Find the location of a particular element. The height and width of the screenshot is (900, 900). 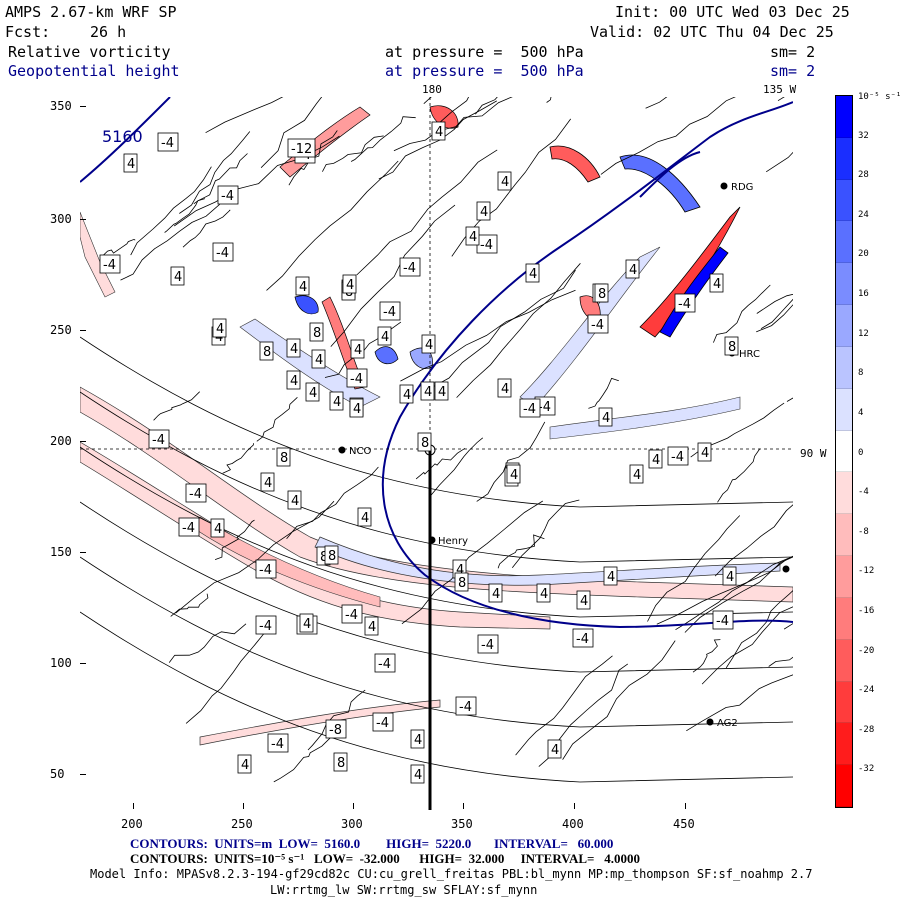

x-tick-label: 350 is located at coordinates (462, 824).